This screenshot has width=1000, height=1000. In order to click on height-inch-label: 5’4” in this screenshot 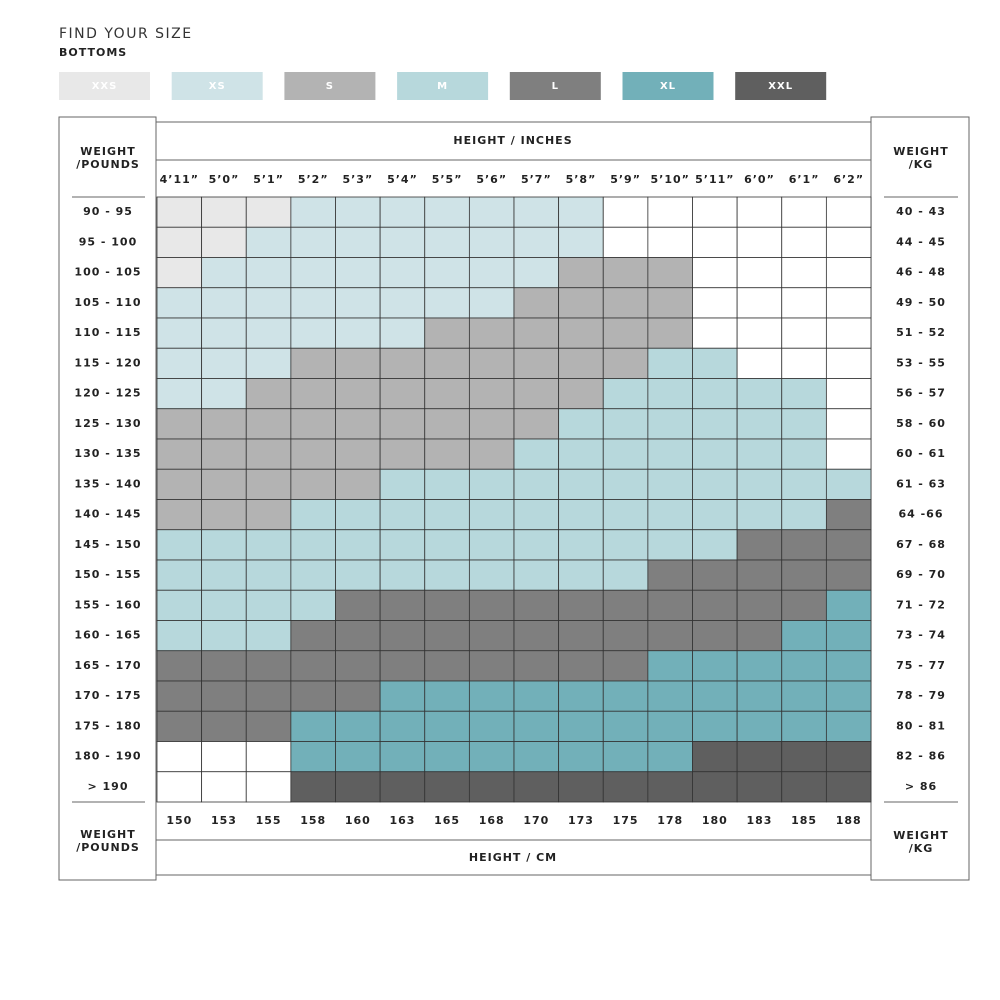, I will do `click(402, 179)`.